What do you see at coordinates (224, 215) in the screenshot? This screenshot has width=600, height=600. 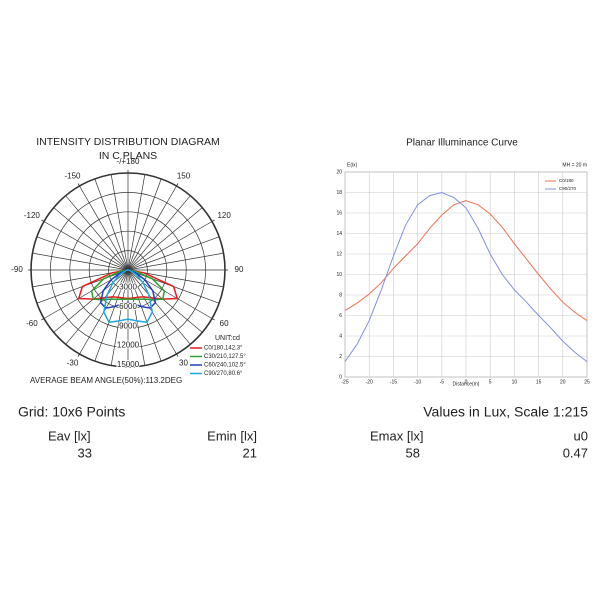 I see `angle-label: 120` at bounding box center [224, 215].